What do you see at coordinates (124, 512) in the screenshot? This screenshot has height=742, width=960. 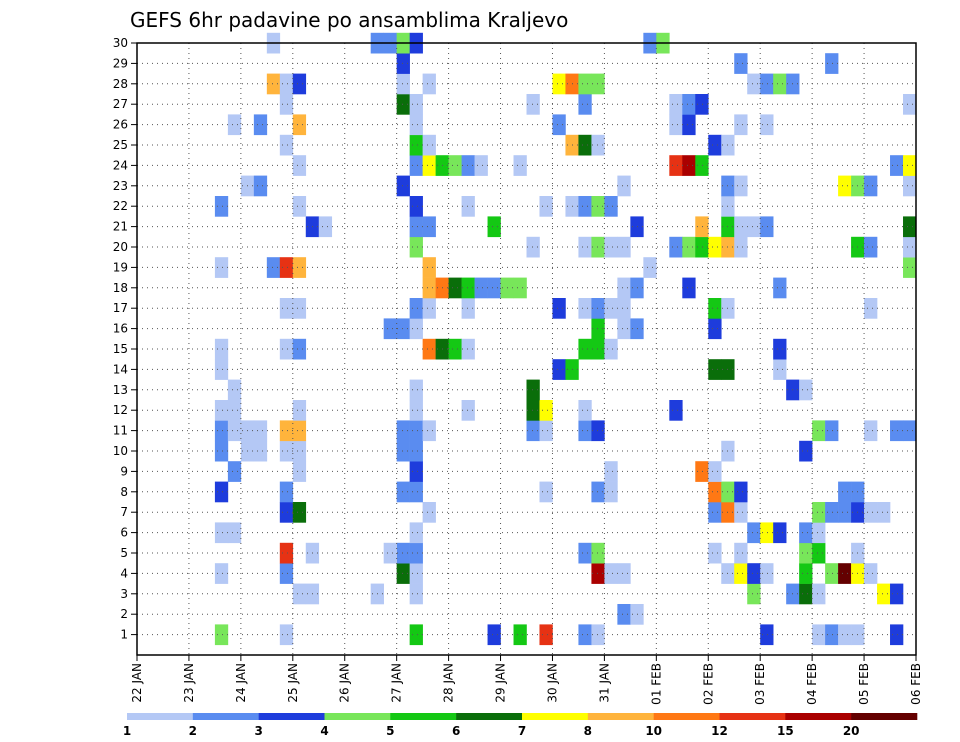 I see `y-tick-label: 7` at bounding box center [124, 512].